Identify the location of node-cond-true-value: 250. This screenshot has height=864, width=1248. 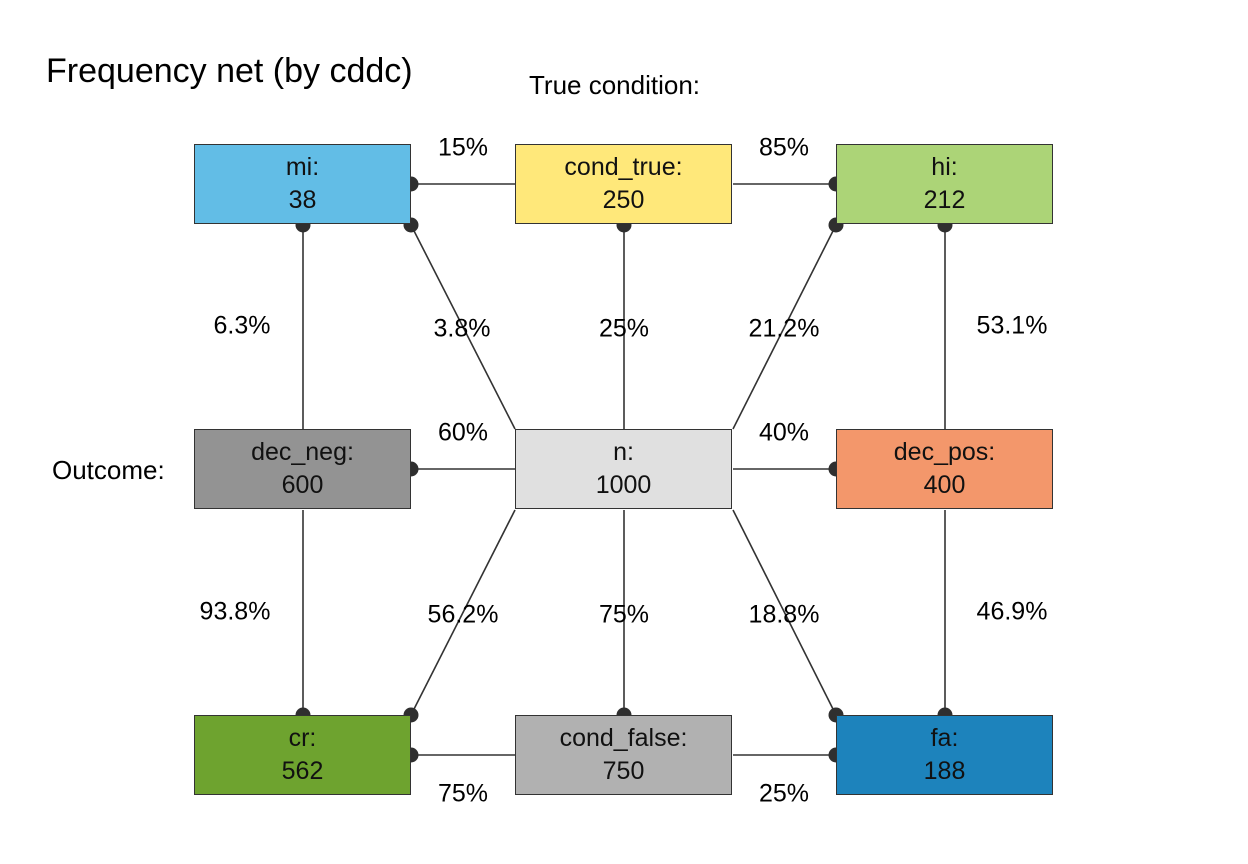
(623, 200).